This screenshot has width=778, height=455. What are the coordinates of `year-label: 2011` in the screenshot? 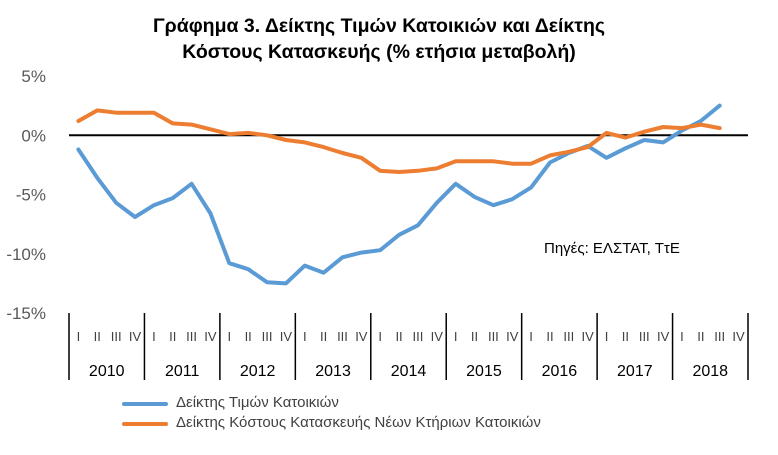 It's located at (182, 371).